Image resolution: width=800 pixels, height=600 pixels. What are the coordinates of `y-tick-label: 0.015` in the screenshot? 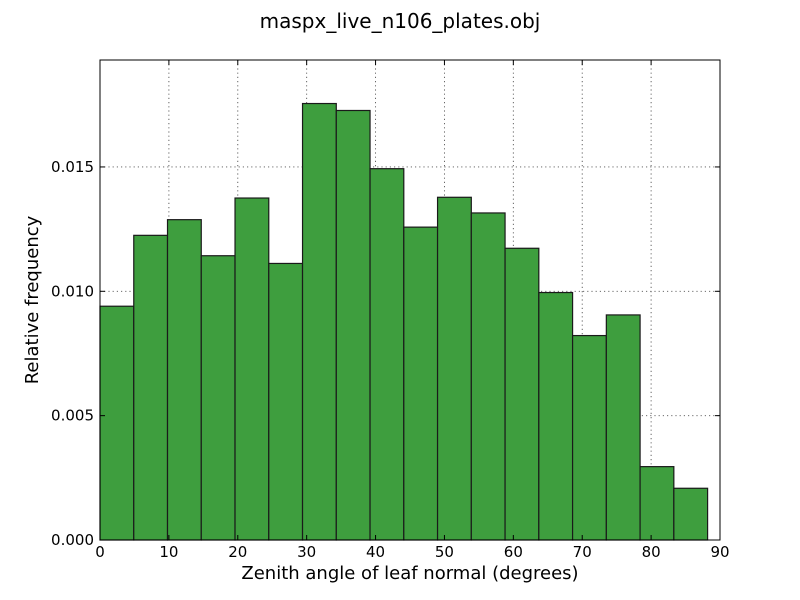 It's located at (72, 167).